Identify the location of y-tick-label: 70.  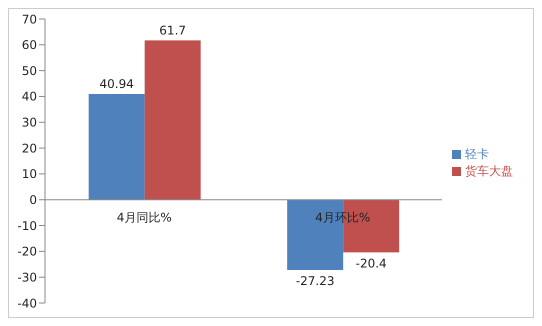
(29, 19).